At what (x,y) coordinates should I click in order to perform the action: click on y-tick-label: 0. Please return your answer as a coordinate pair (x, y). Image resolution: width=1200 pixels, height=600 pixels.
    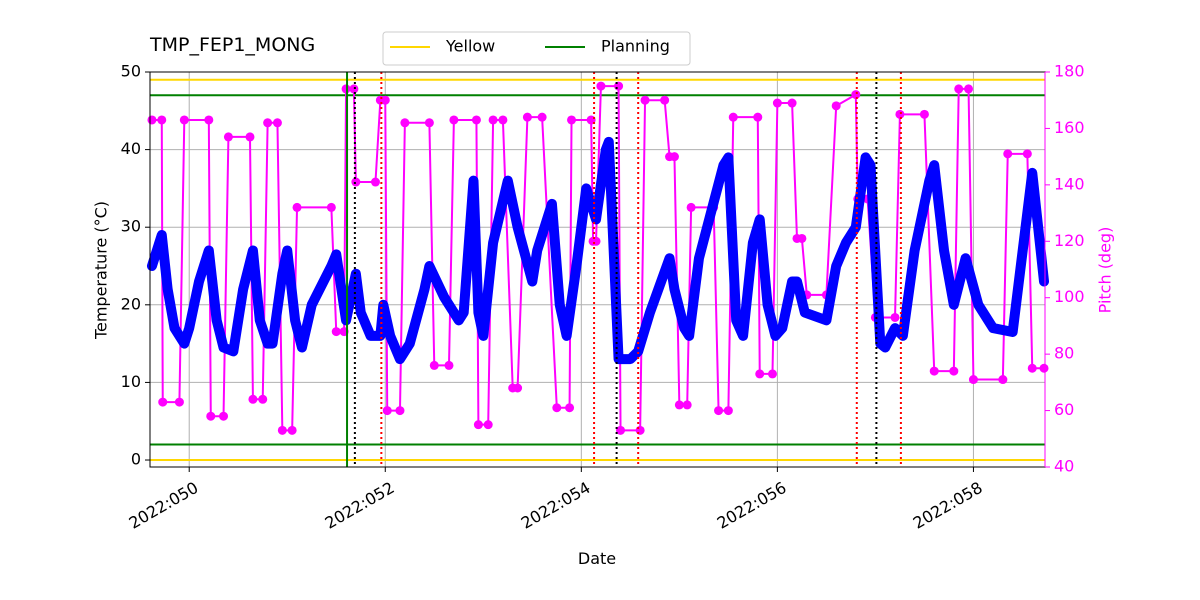
    Looking at the image, I should click on (136, 459).